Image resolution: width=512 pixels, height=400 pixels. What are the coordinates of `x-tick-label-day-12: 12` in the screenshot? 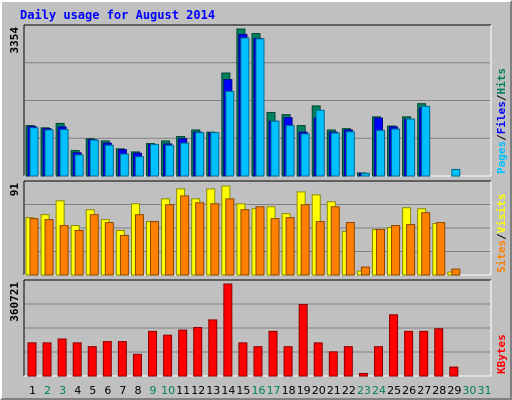 It's located at (198, 390).